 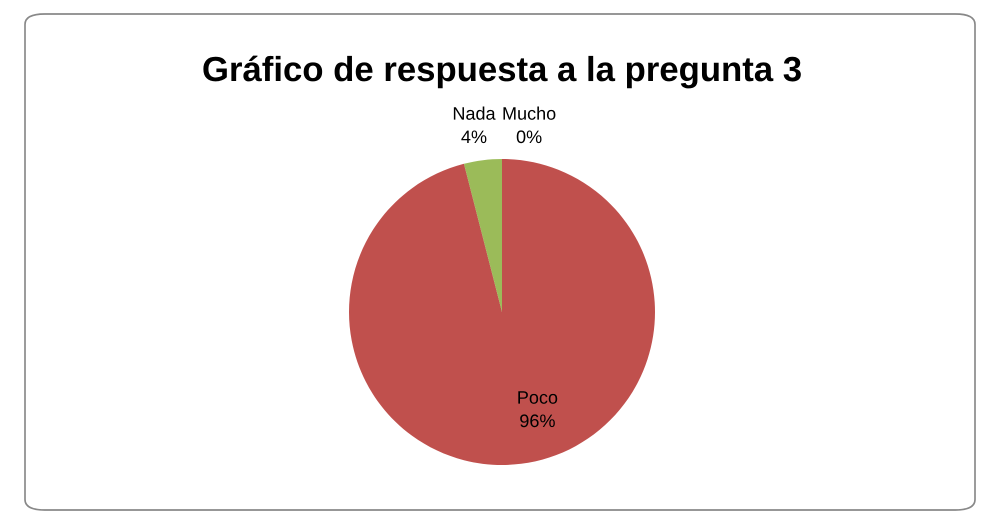 I want to click on slice-label: Poco, so click(x=538, y=397).